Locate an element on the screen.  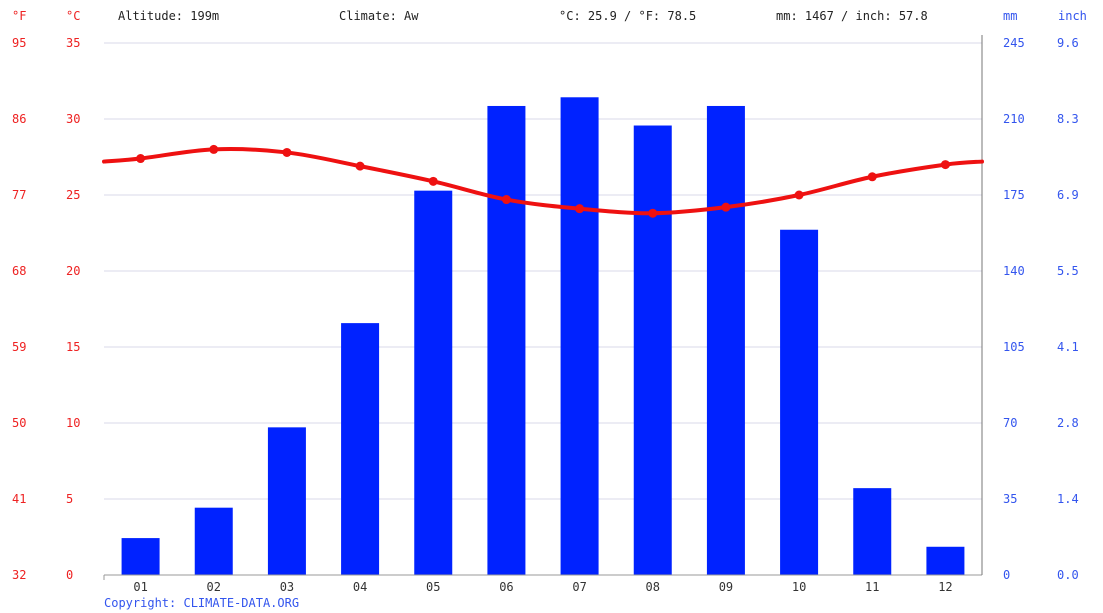
tick-label-month-04: 04 is located at coordinates (360, 587).